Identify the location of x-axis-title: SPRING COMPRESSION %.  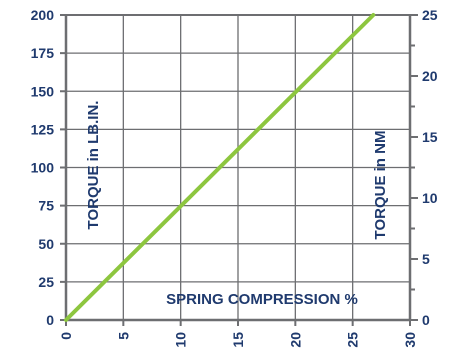
(262, 299).